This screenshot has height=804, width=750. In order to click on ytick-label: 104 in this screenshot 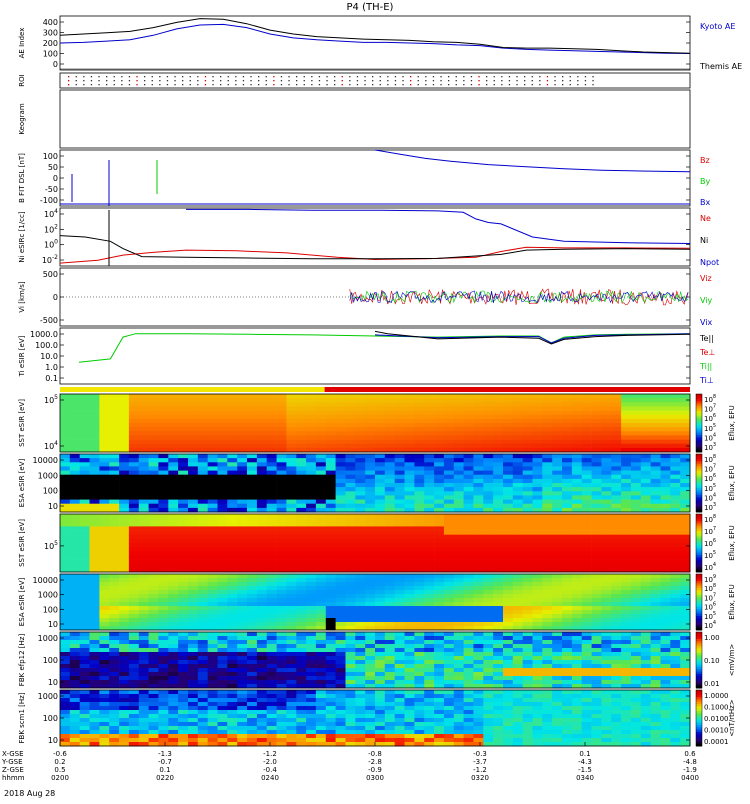, I will do `click(51, 213)`.